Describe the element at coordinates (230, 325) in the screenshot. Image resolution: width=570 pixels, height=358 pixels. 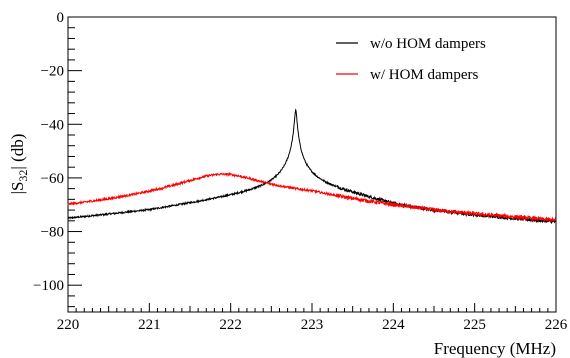
I see `x-tick-label: 222` at that location.